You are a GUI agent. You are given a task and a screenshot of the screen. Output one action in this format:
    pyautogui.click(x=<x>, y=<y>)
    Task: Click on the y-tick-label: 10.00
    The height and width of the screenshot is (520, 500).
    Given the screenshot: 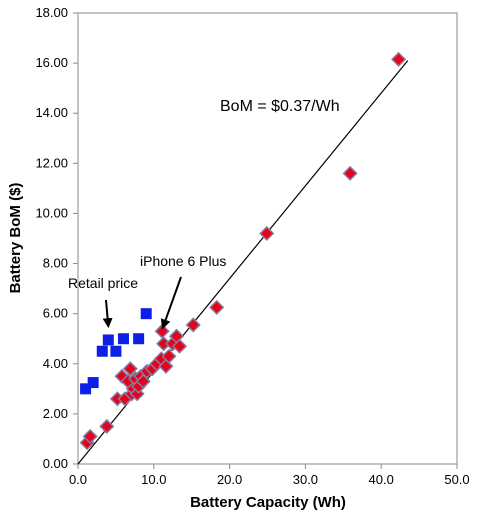 What is the action you would take?
    pyautogui.click(x=51, y=212)
    